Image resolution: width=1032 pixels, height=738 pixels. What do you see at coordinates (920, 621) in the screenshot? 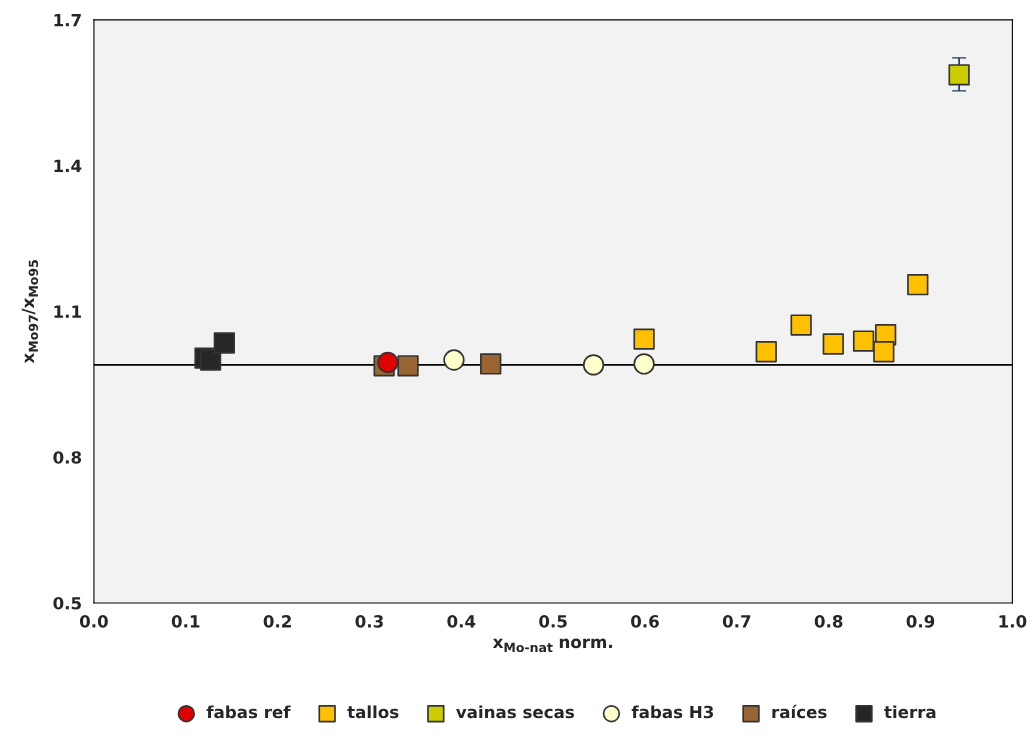
I see `x-tick-label: 0.9` at bounding box center [920, 621].